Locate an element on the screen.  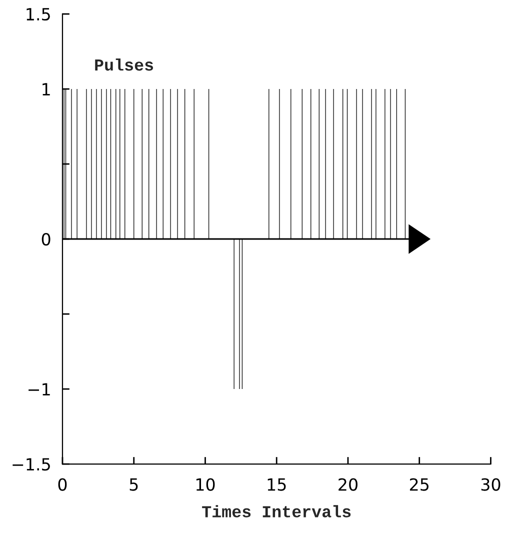
y-tick-label: −1 is located at coordinates (39, 389).